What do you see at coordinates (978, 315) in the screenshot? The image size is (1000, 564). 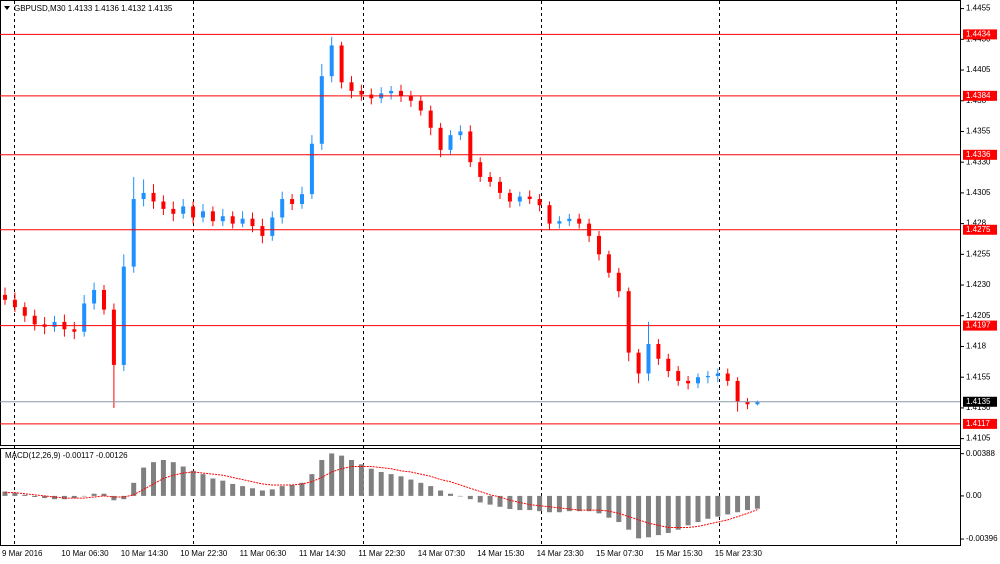 I see `y-tick-label: 1.4205` at bounding box center [978, 315].